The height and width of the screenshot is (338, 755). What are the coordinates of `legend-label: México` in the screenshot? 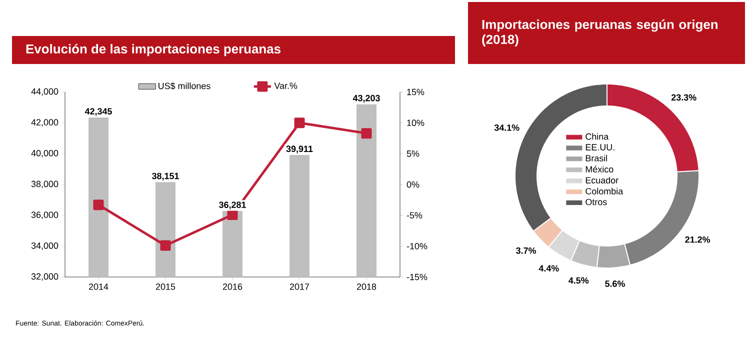 It's located at (600, 169).